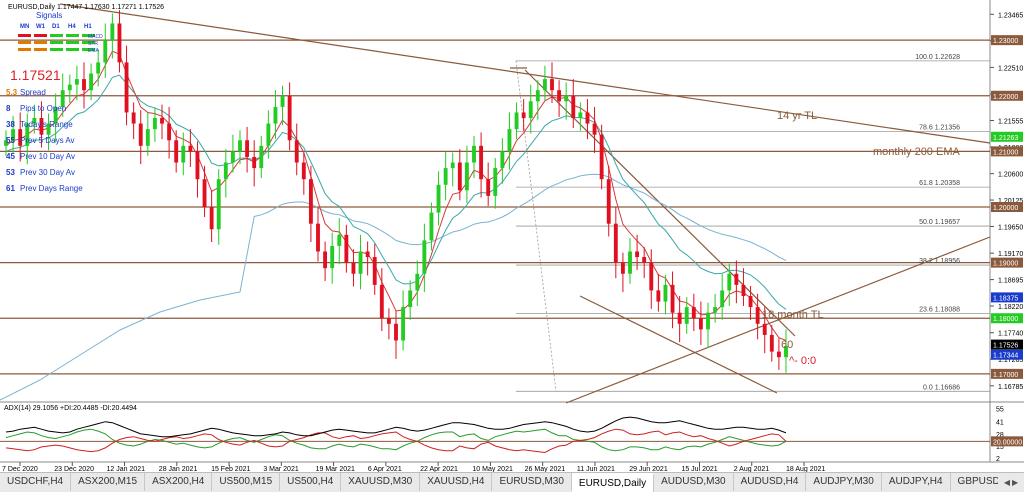 The width and height of the screenshot is (1024, 492). What do you see at coordinates (10, 156) in the screenshot?
I see `info-value: 45` at bounding box center [10, 156].